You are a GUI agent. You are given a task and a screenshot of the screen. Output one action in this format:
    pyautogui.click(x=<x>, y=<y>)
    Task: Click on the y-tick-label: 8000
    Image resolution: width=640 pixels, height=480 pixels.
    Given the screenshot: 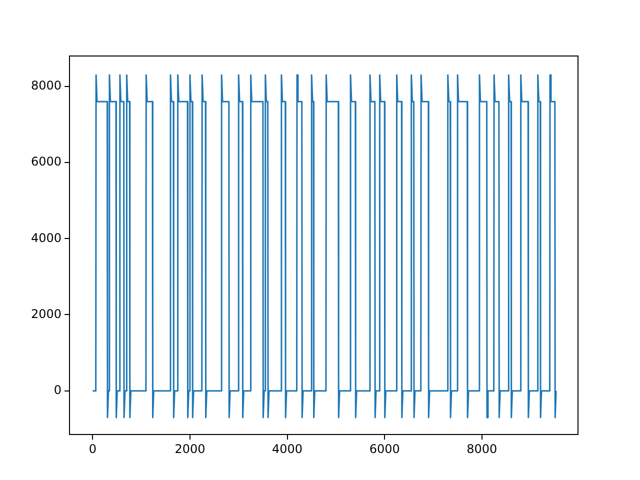 What is the action you would take?
    pyautogui.click(x=46, y=85)
    